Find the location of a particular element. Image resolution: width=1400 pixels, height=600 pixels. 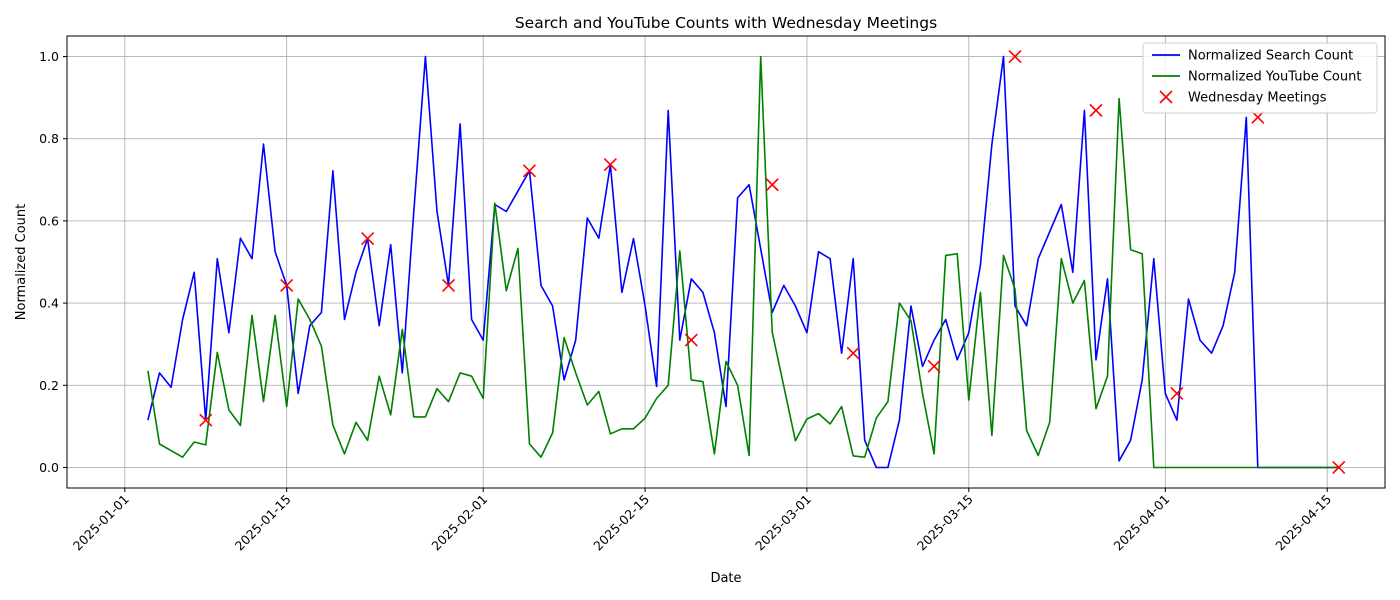

x-tick-label: 2025-01-15 is located at coordinates (263, 523).